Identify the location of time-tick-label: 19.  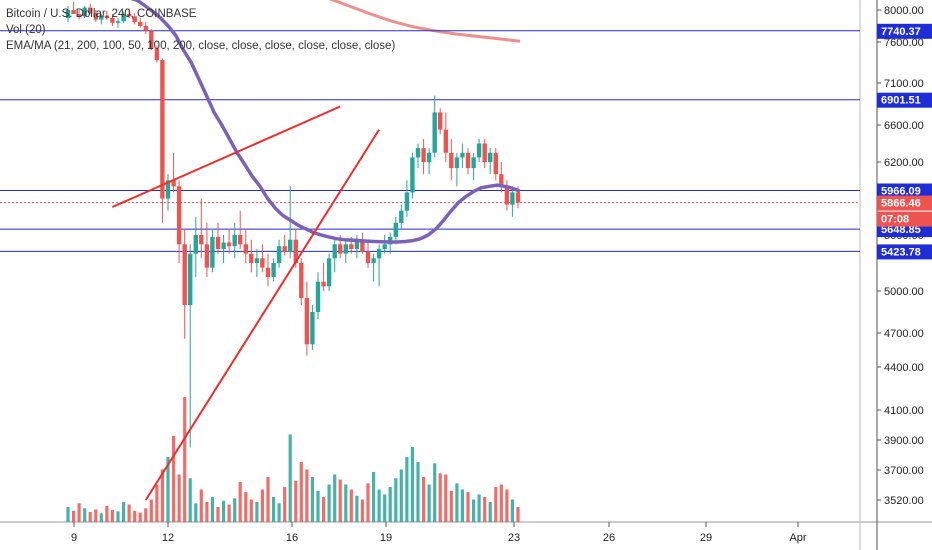
(386, 538).